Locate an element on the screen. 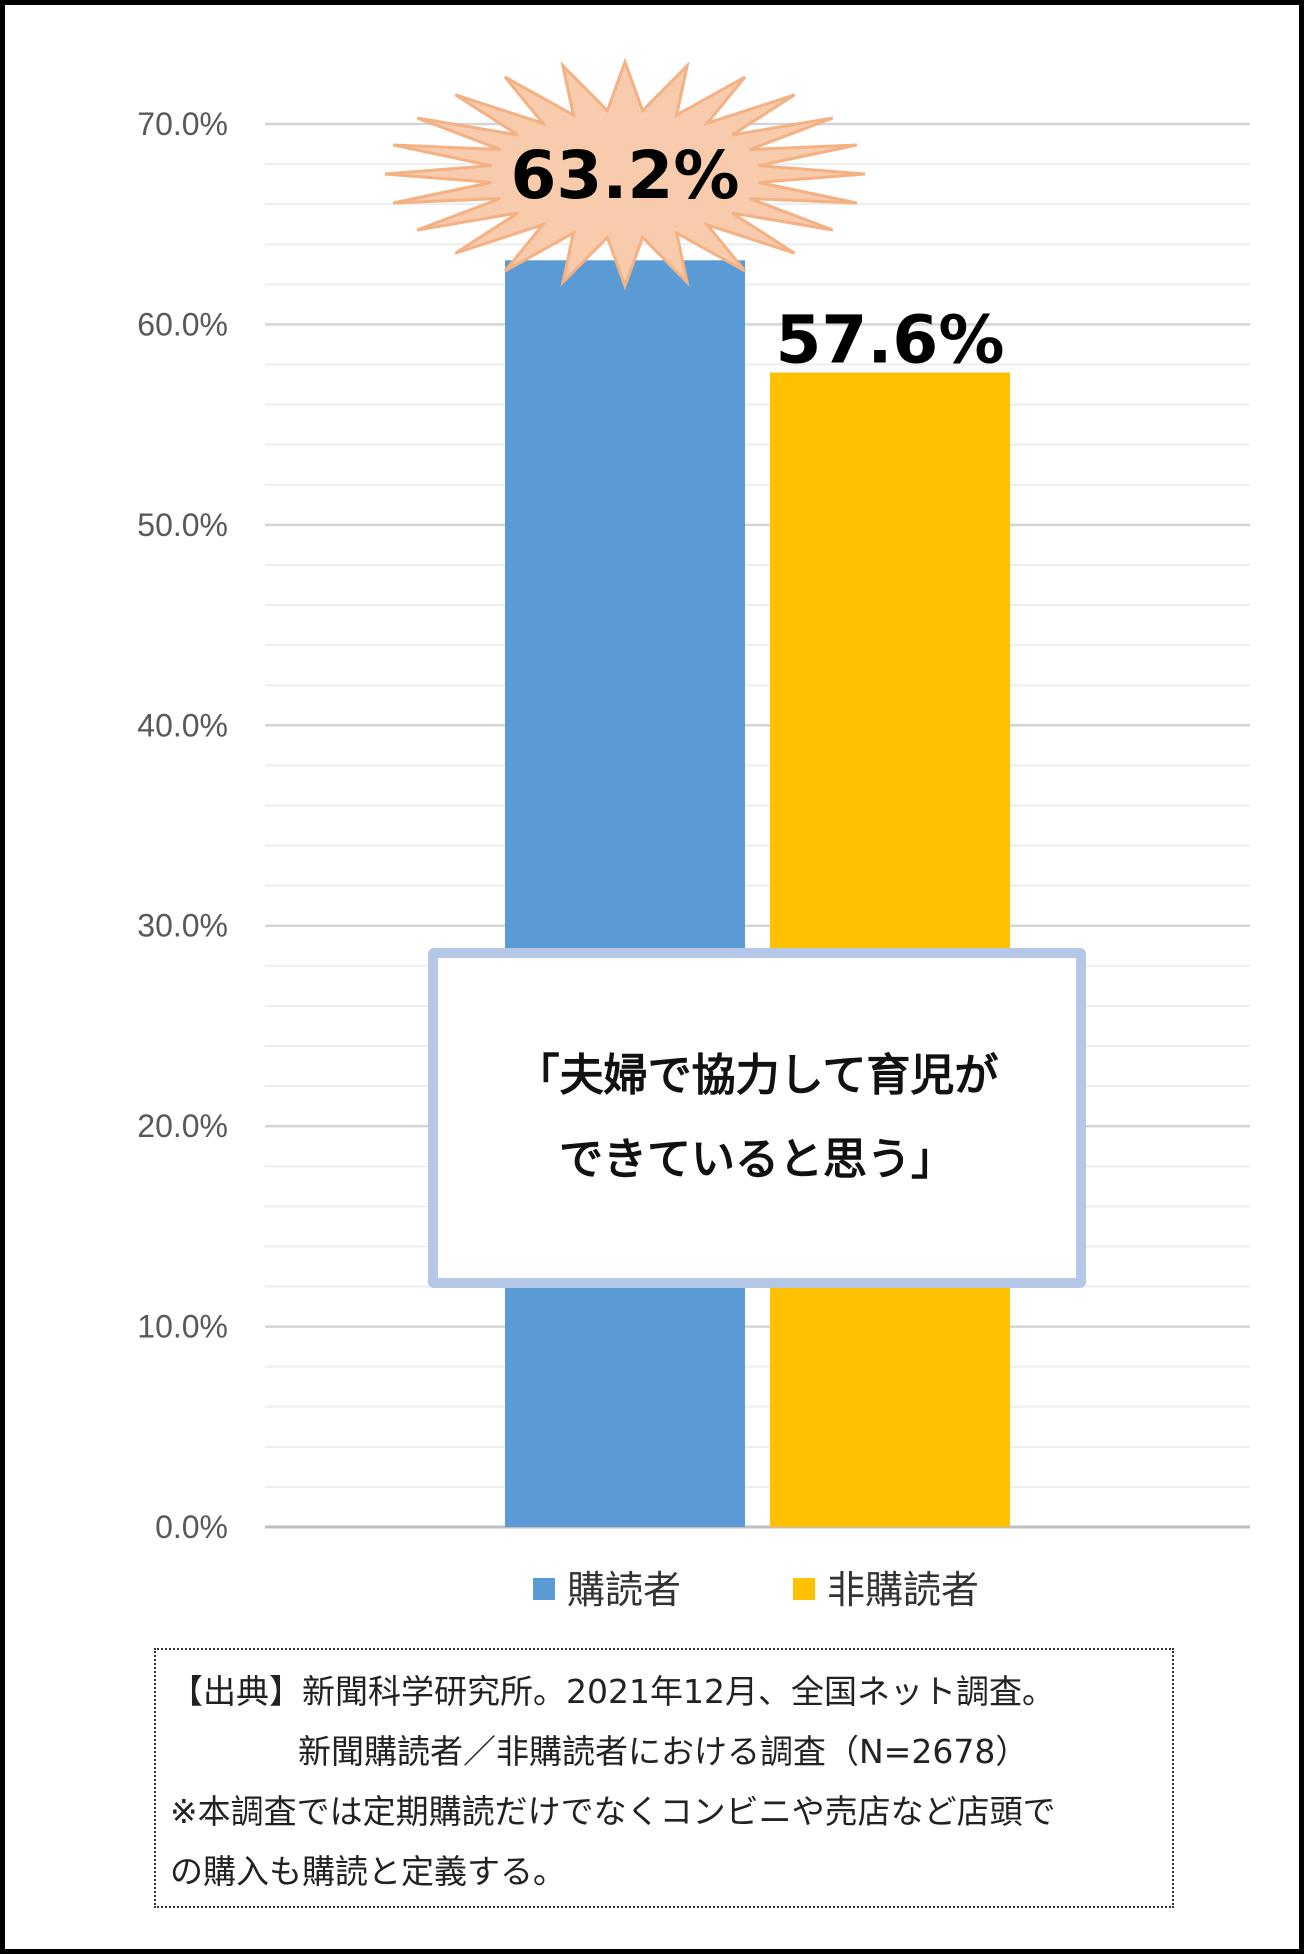  y-tick-label: 60.0% is located at coordinates (182, 324).